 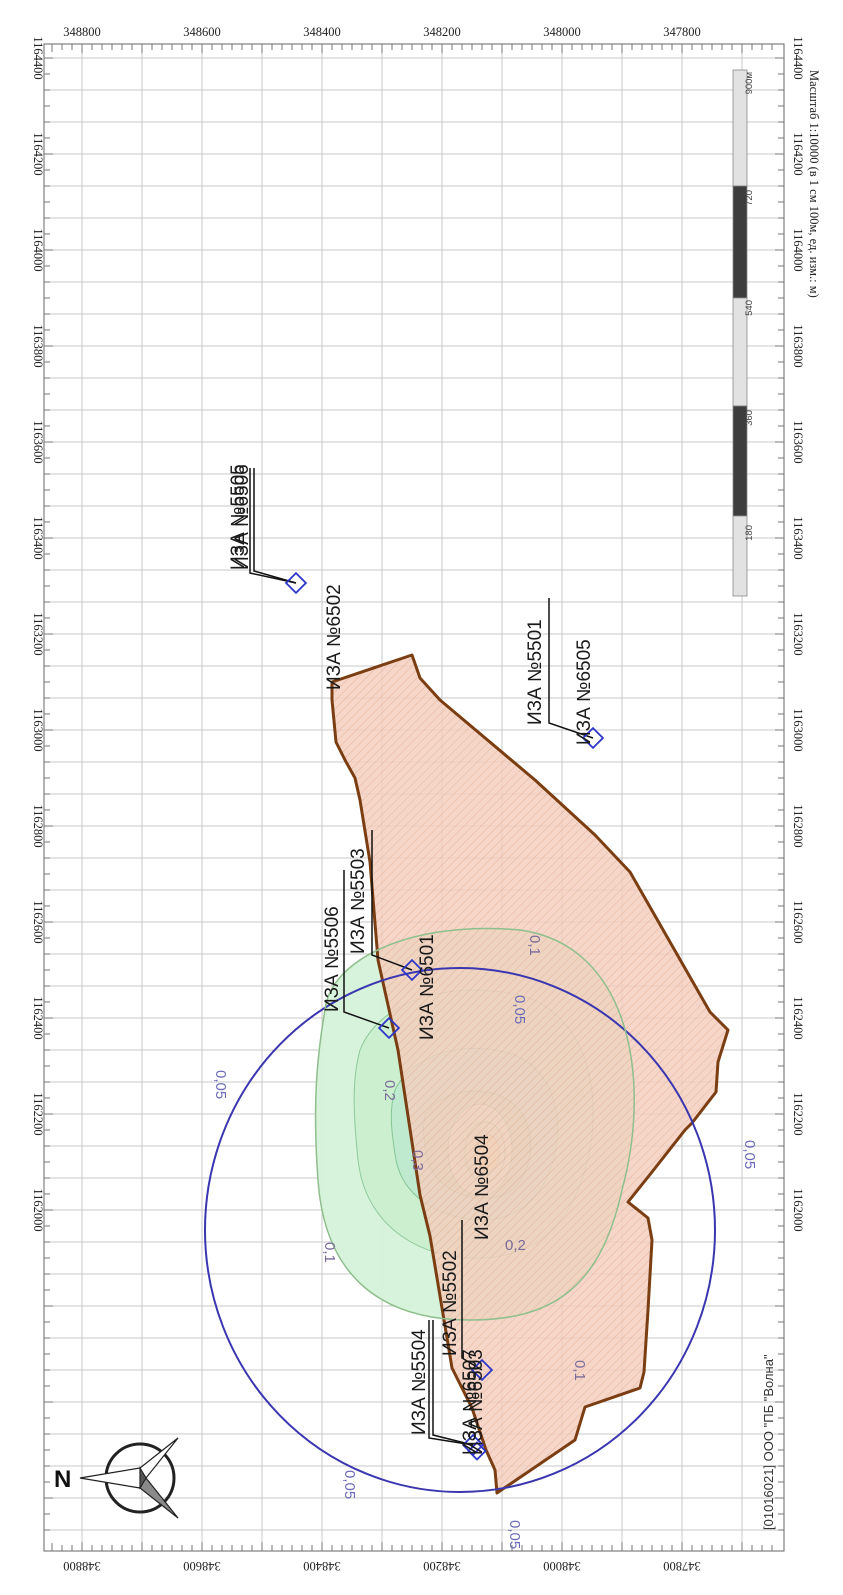 I want to click on top-axis-label-348000: 348000, so click(x=562, y=32).